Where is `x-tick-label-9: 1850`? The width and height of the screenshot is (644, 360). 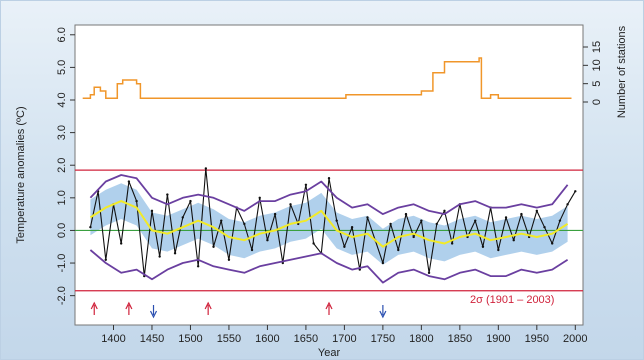 x-tick-label-9: 1850 is located at coordinates (460, 339).